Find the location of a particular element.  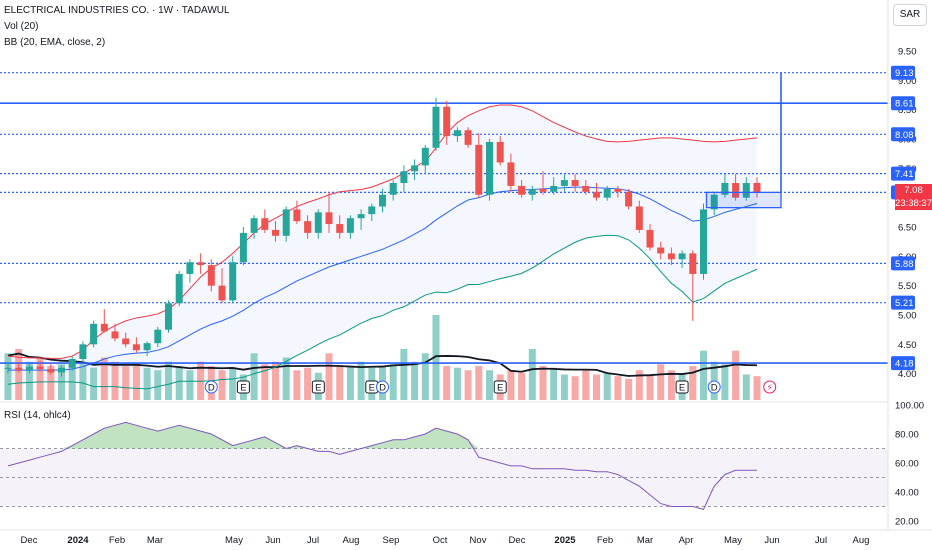

level-label: 4.18 is located at coordinates (904, 364).